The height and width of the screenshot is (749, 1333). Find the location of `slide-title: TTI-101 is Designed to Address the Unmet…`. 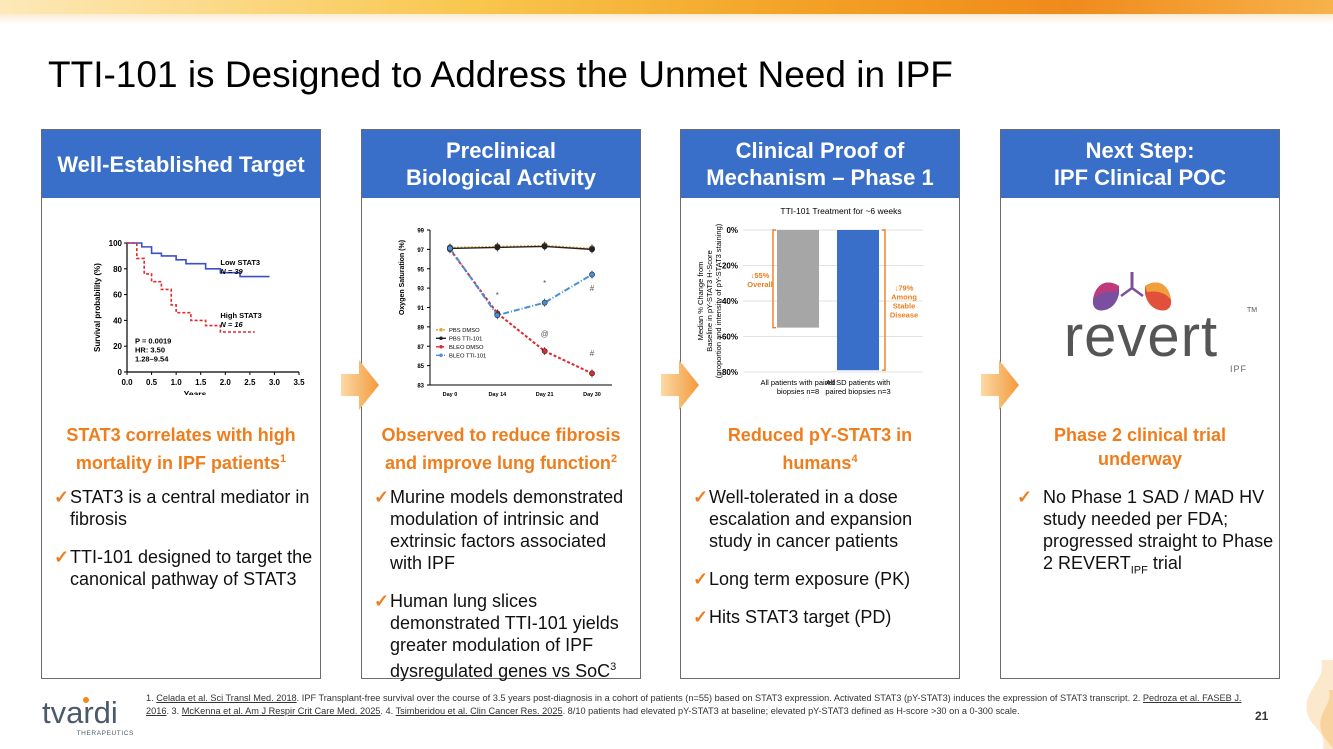

slide-title: TTI-101 is Designed to Address the Unmet… is located at coordinates (500, 74).